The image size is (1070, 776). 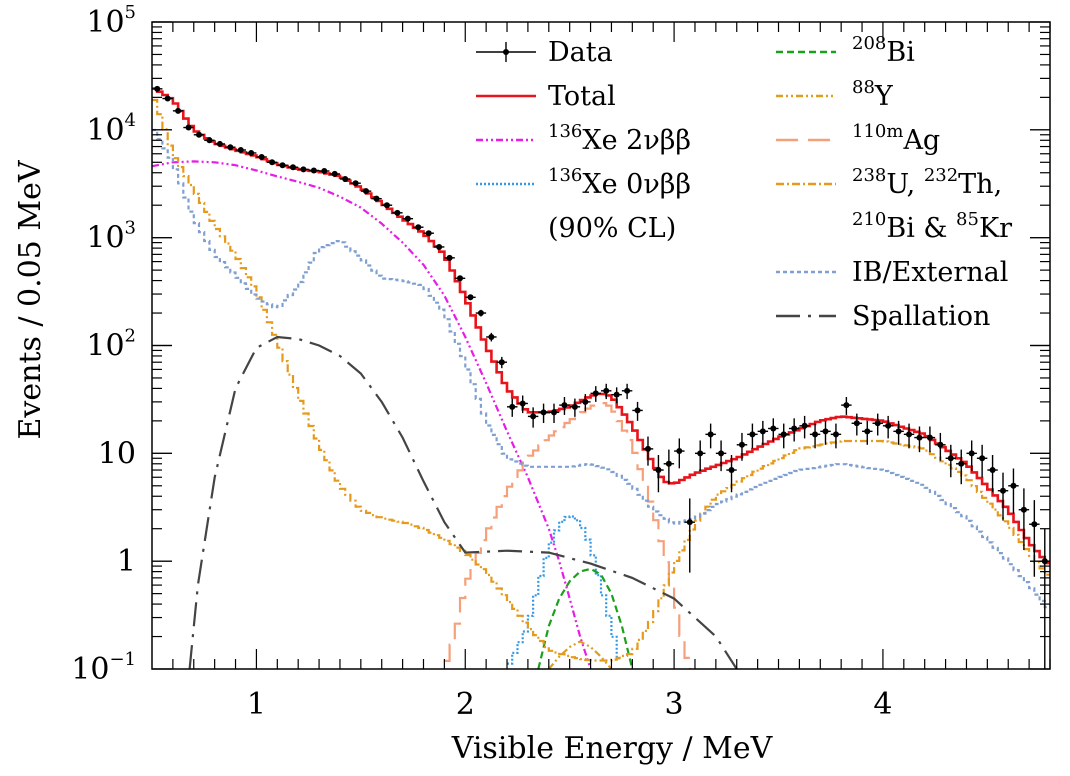 What do you see at coordinates (111, 129) in the screenshot?
I see `y-tick-label: 10⁴` at bounding box center [111, 129].